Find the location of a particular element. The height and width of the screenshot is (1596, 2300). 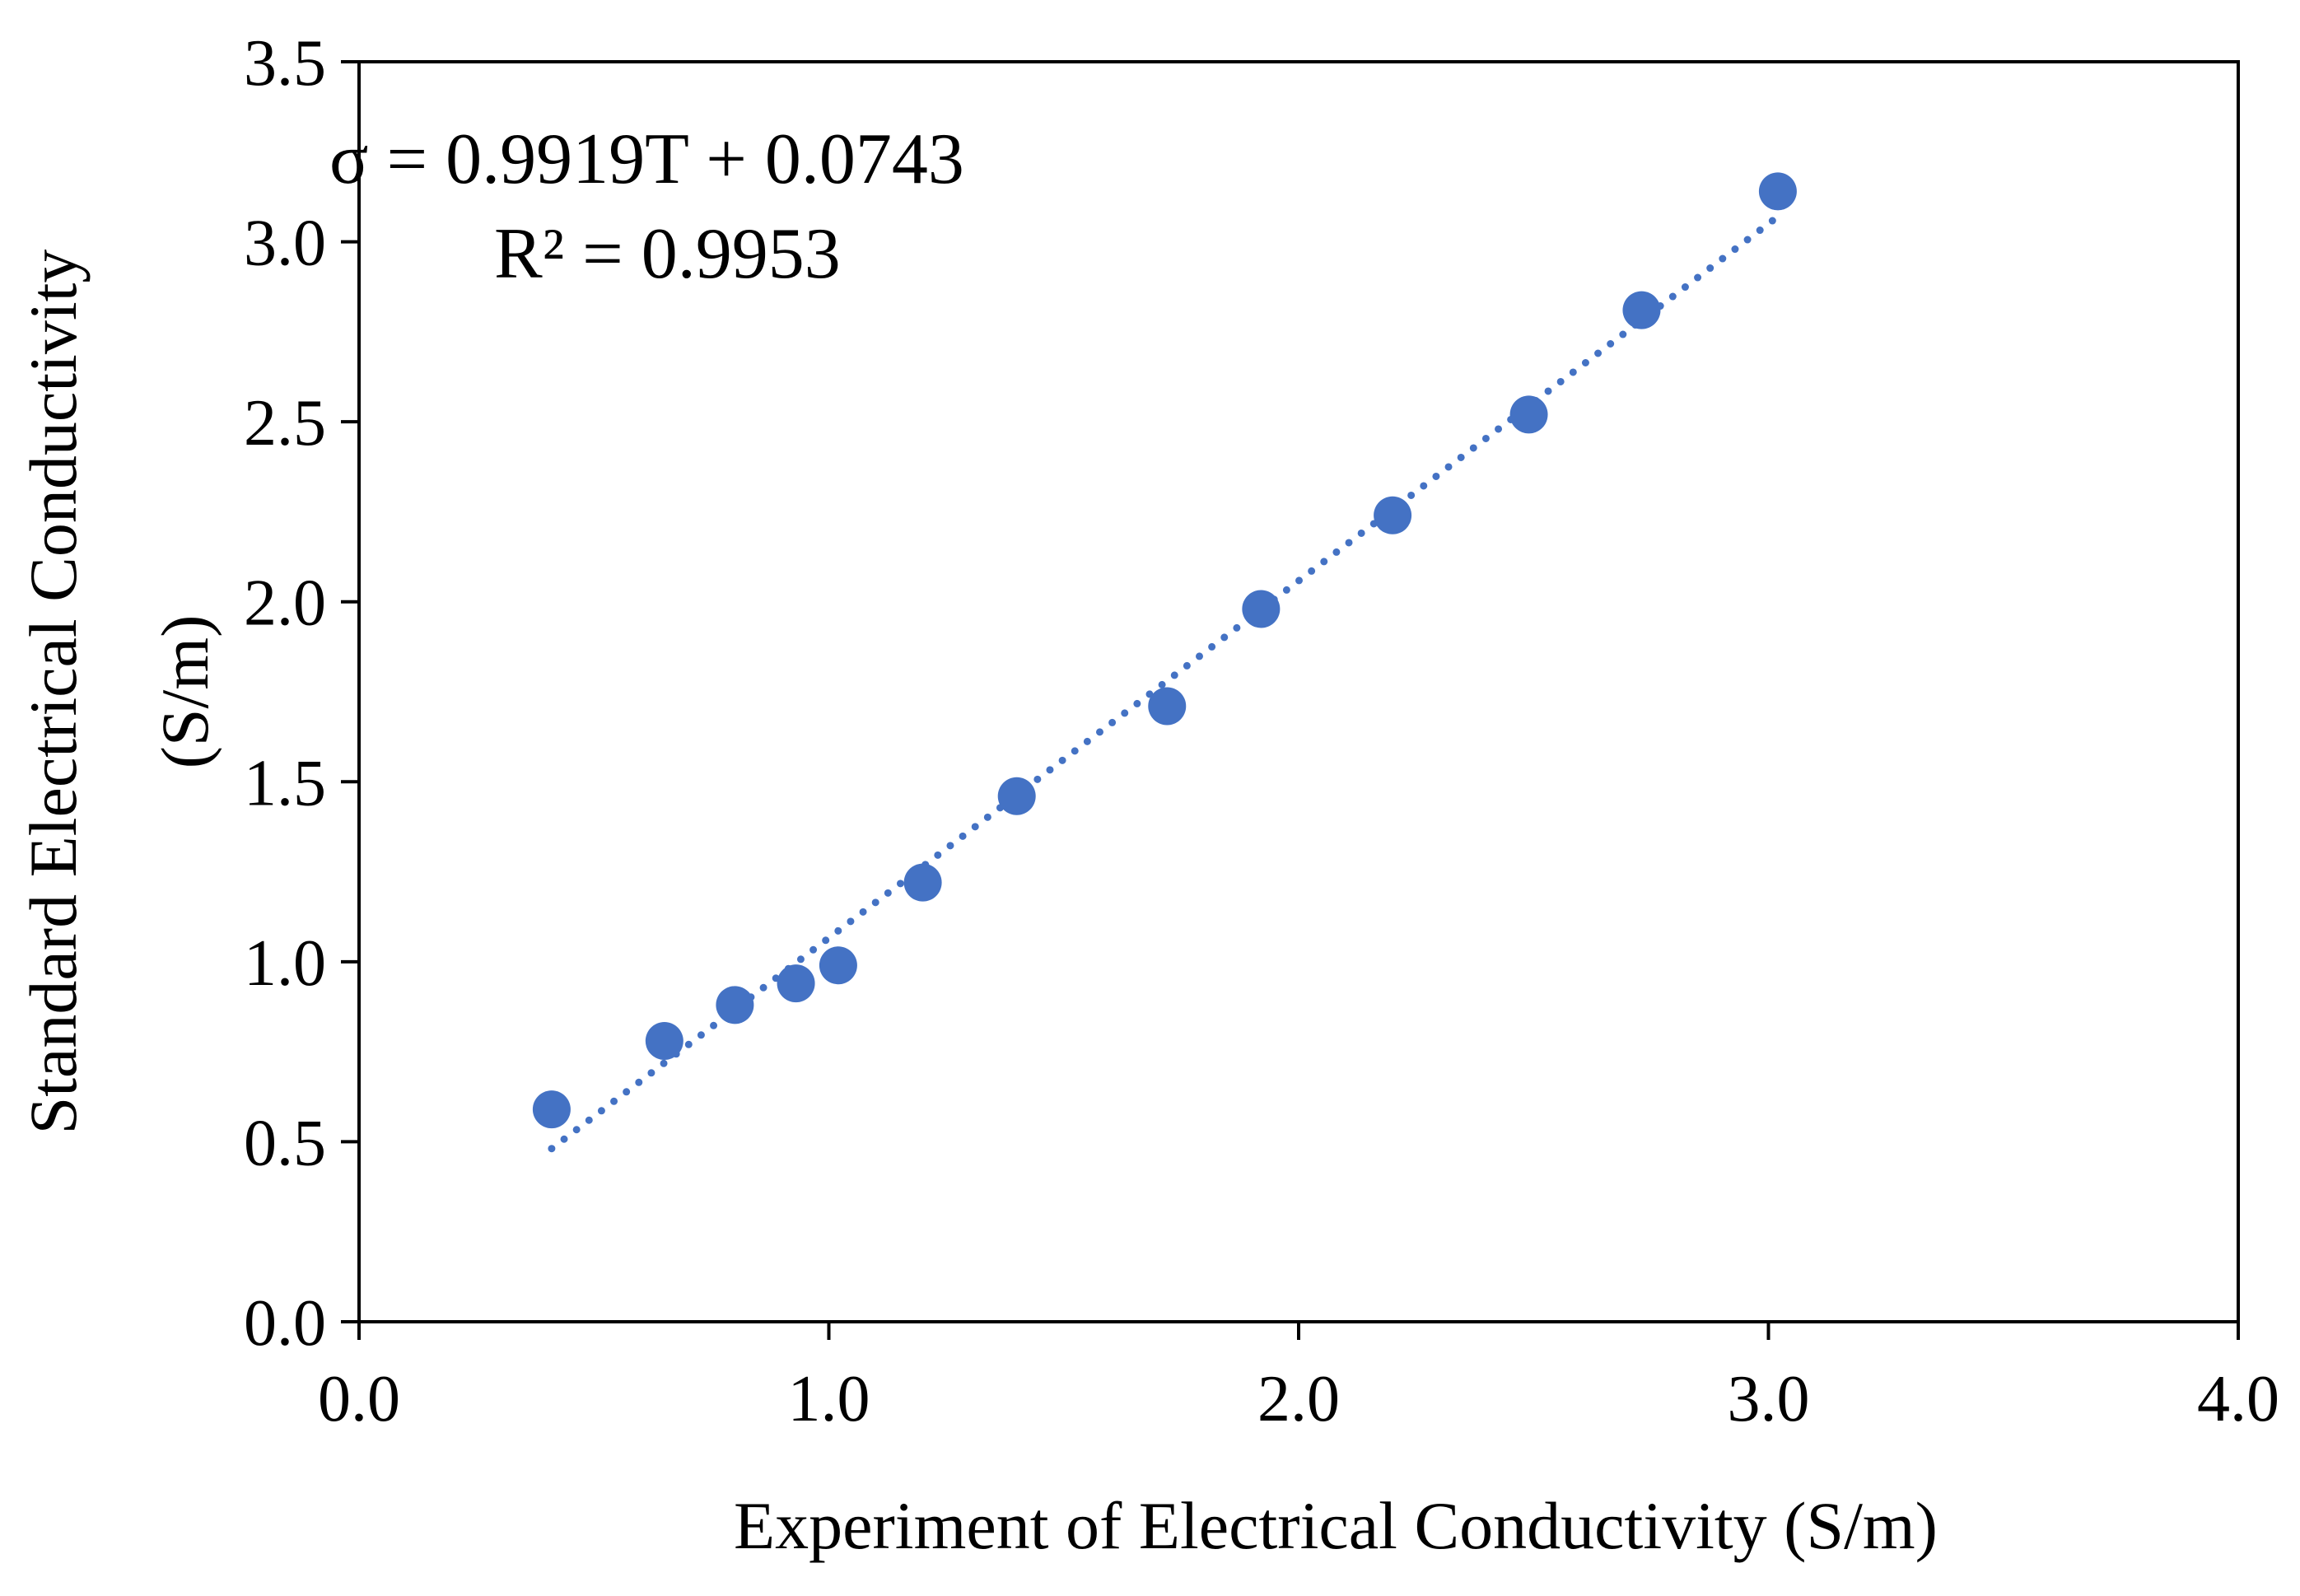

r-squared-label: R² = 0.9953 is located at coordinates (667, 254).